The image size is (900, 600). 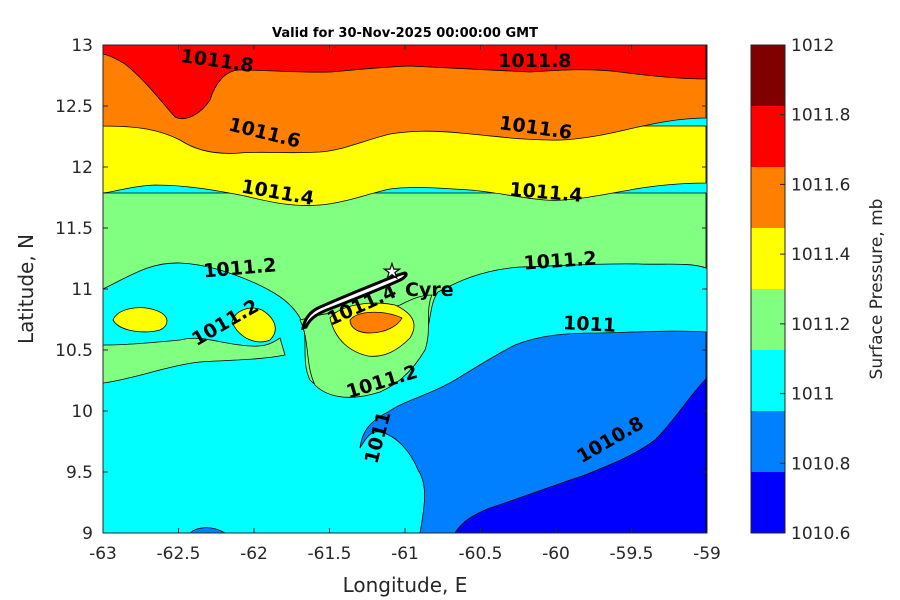 I want to click on colorbar-tick-label: 1012, so click(x=812, y=46).